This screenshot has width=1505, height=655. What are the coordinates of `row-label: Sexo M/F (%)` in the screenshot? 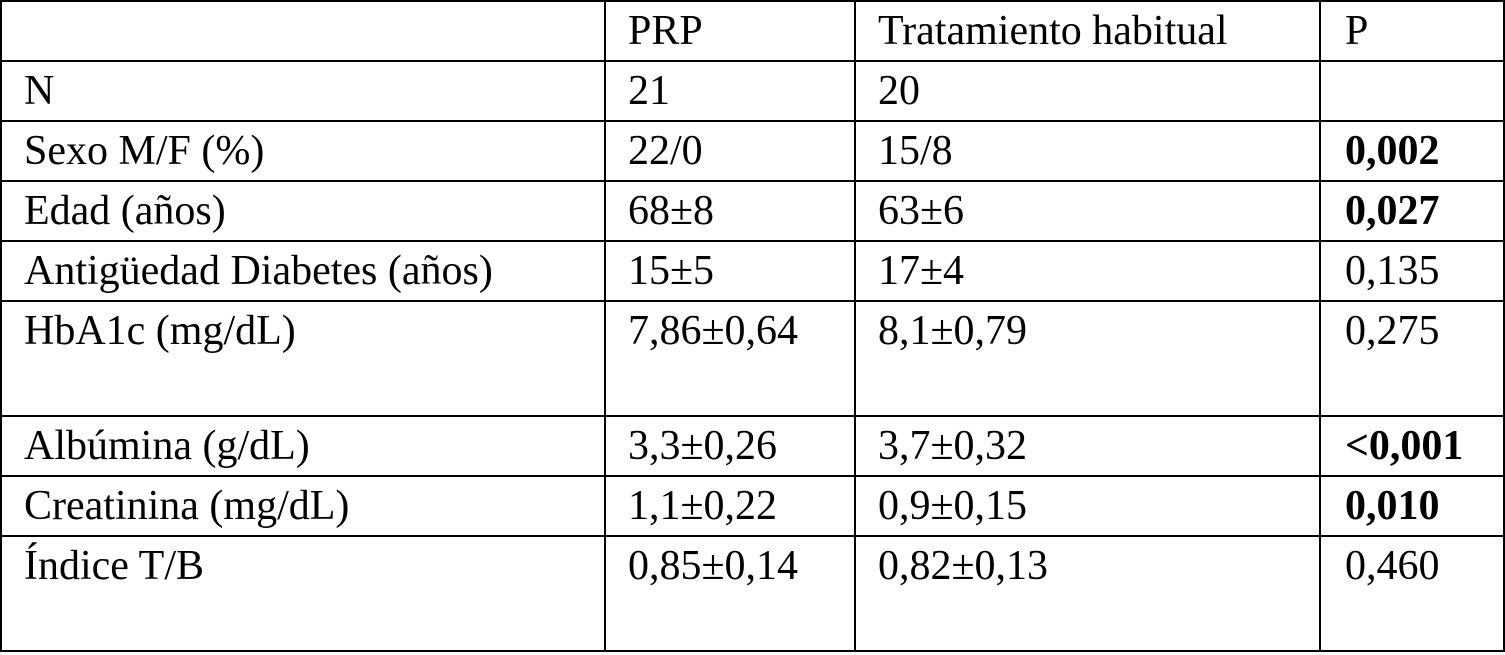 It's located at (303, 151).